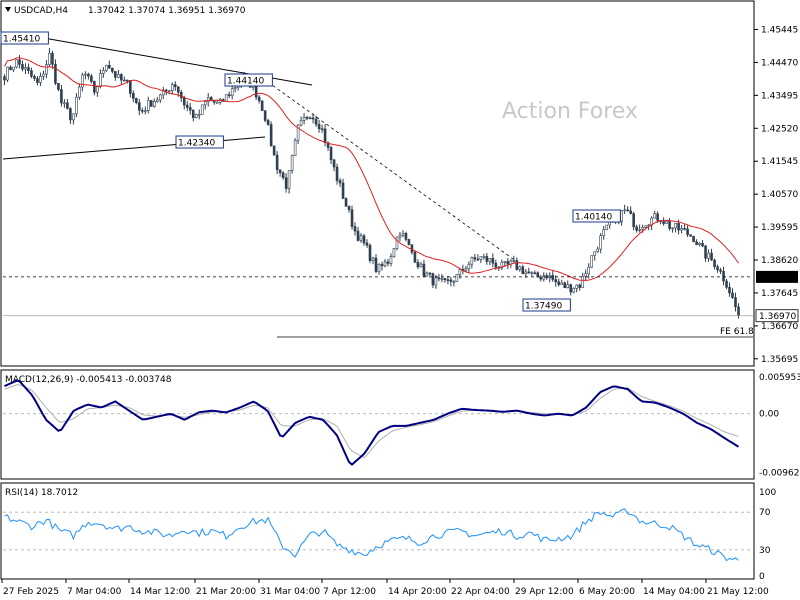 This screenshot has width=800, height=600. I want to click on price-tick-label: 1.43495, so click(779, 96).